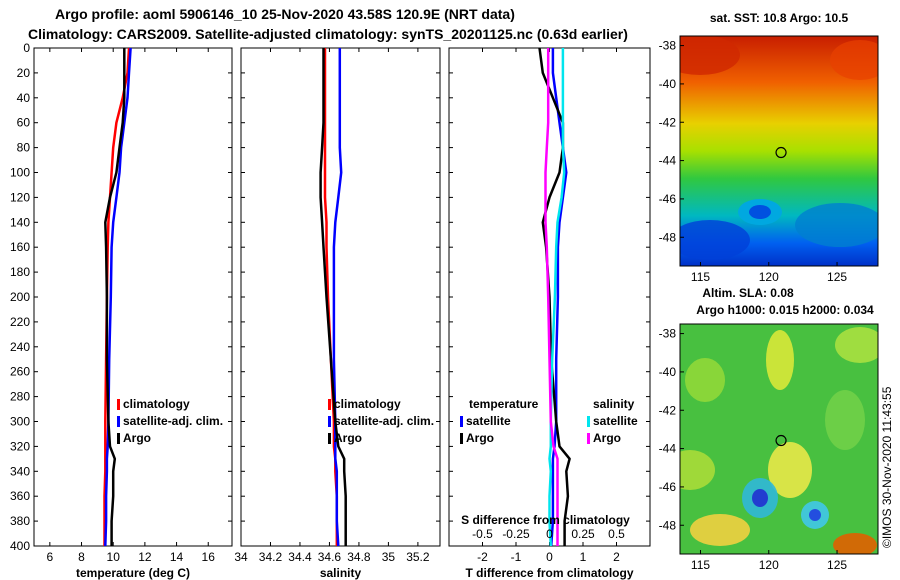 The width and height of the screenshot is (900, 580). Describe the element at coordinates (668, 334) in the screenshot. I see `sla-map-ytick-label: -38` at that location.